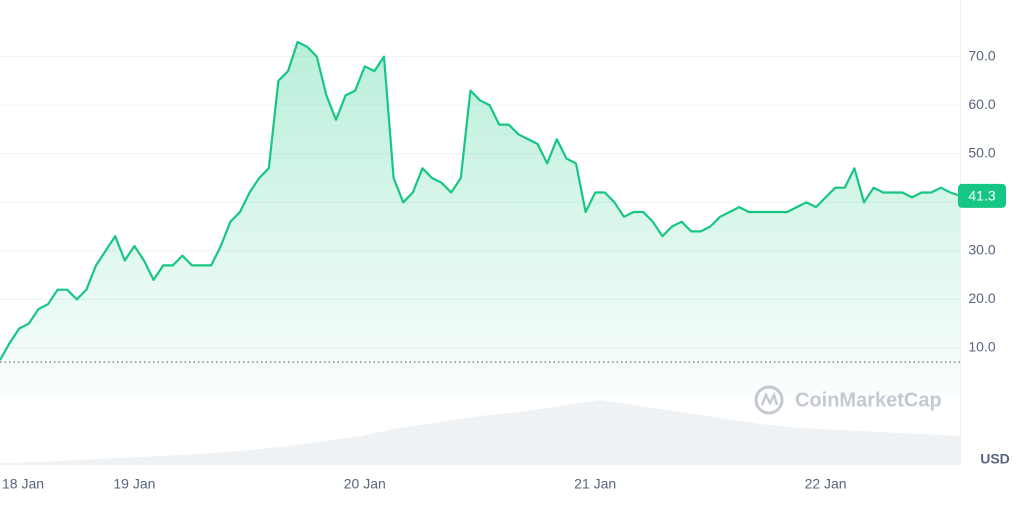  Describe the element at coordinates (23, 484) in the screenshot. I see `x-tick-label: 18 Jan` at that location.